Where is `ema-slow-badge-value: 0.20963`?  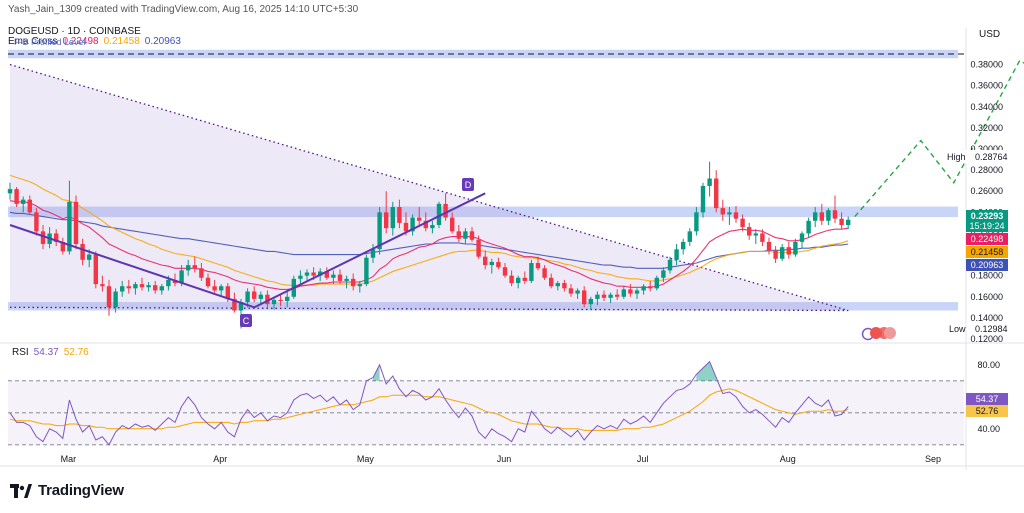 ema-slow-badge-value: 0.20963 is located at coordinates (987, 265).